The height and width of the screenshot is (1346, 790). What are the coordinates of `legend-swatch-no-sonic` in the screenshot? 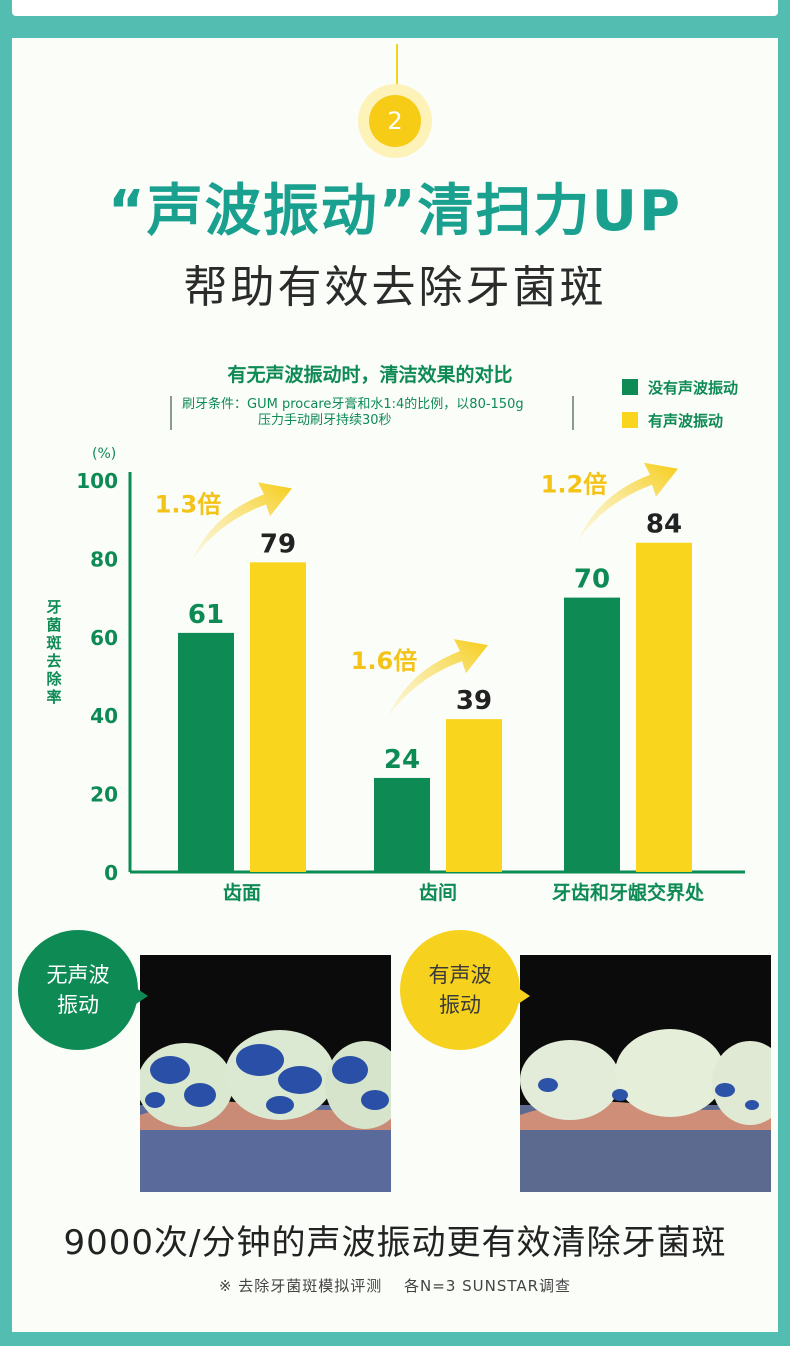 It's located at (630, 387).